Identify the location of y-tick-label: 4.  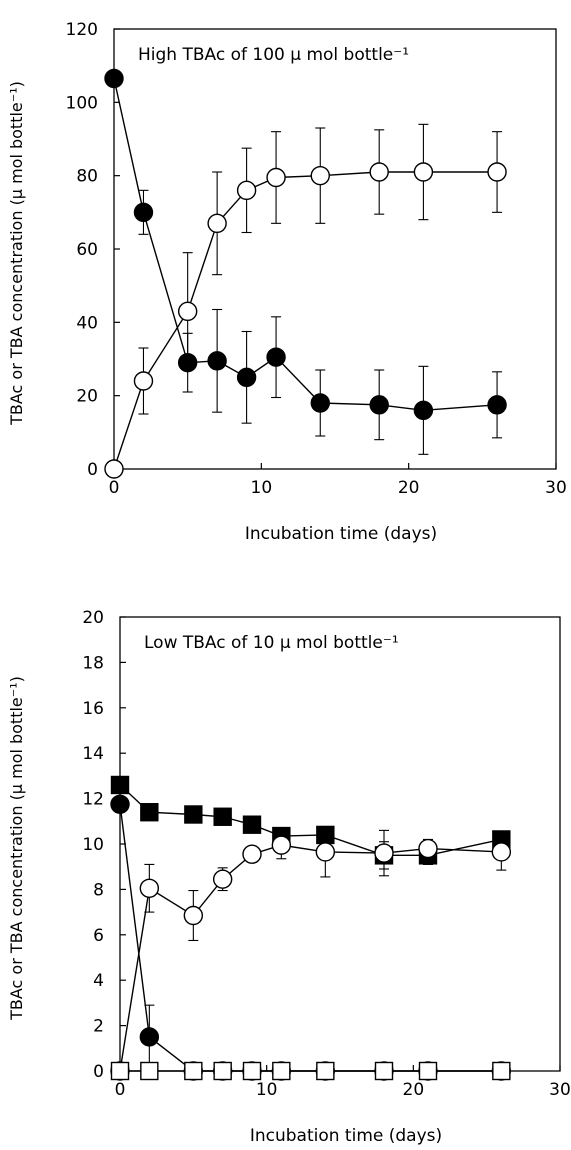
(98, 981).